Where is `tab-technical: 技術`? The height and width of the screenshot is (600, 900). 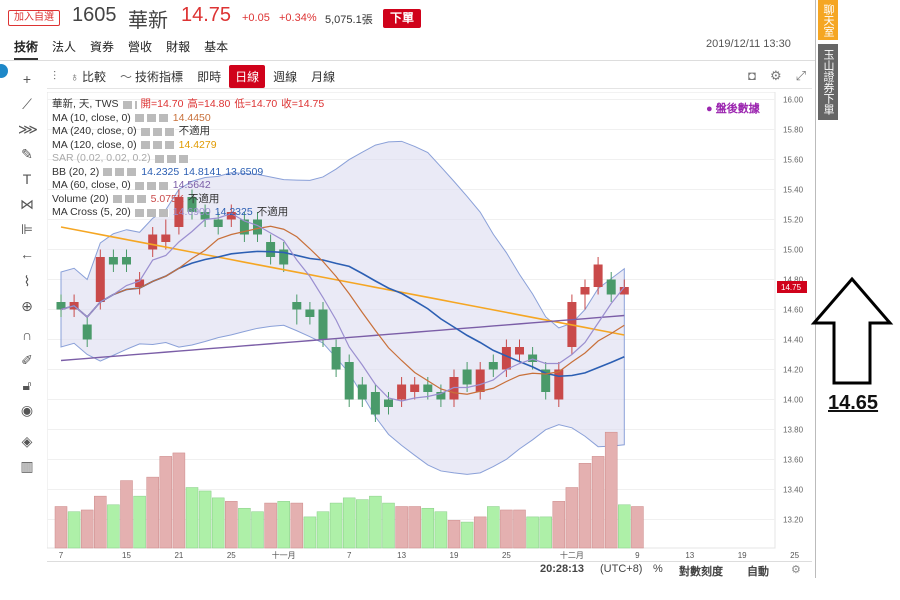
tab-technical: 技術 is located at coordinates (26, 49).